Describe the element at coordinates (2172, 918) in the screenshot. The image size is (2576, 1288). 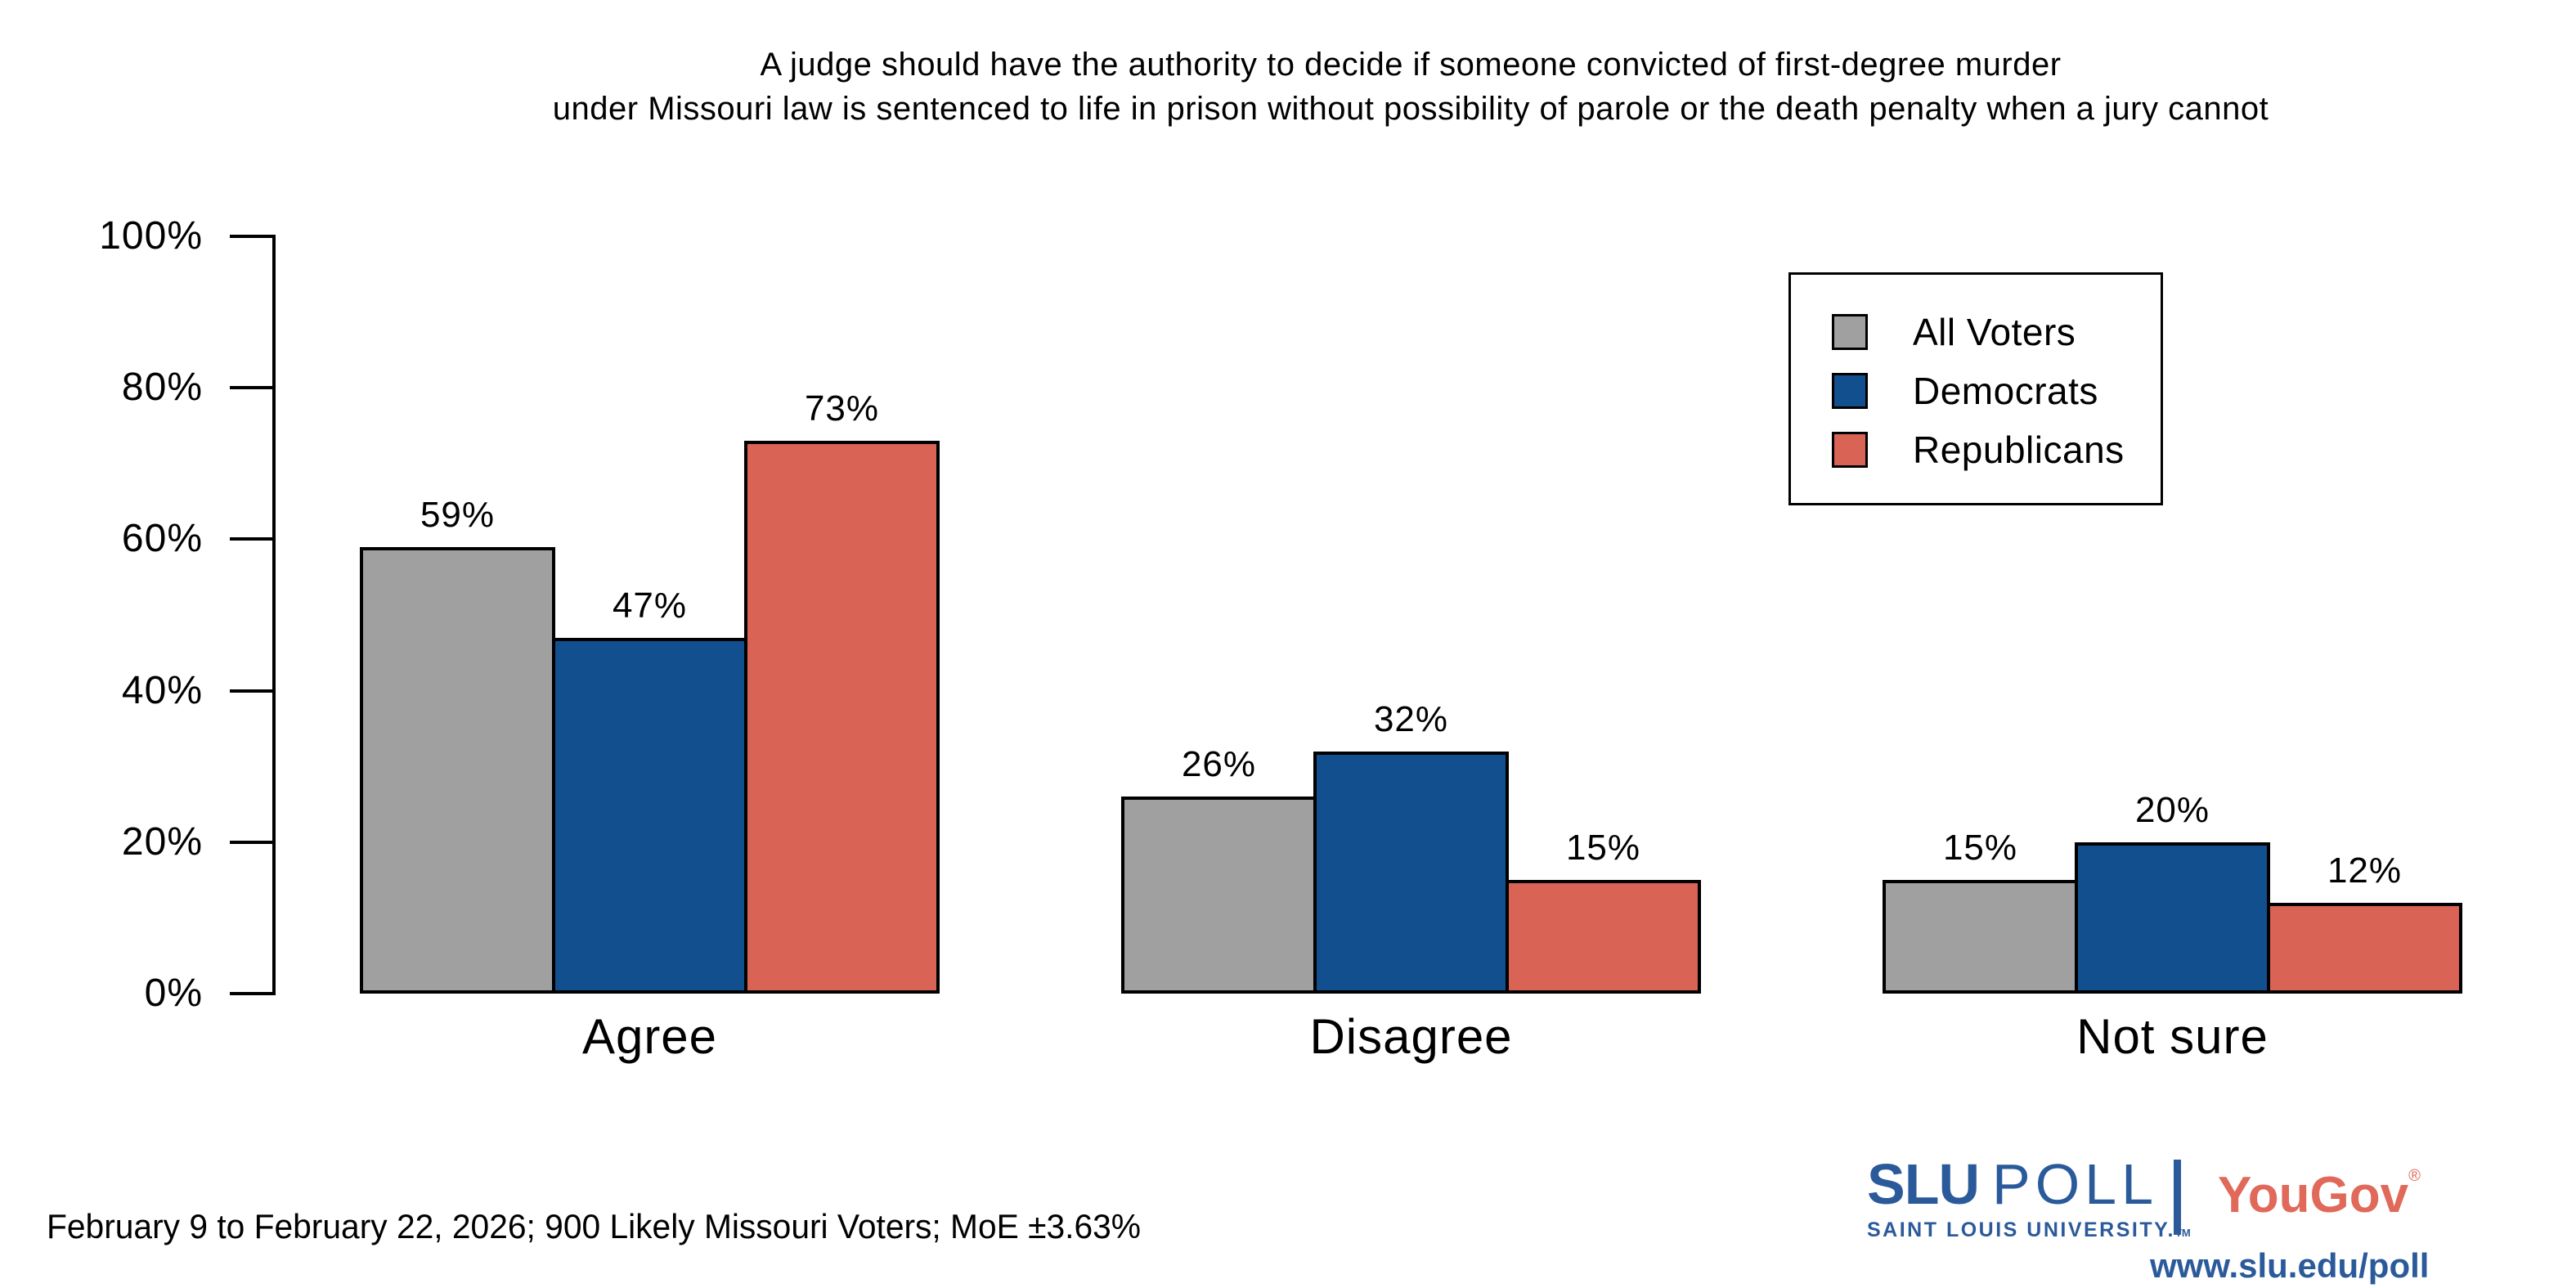
I see `bar-democrats-not-sure` at that location.